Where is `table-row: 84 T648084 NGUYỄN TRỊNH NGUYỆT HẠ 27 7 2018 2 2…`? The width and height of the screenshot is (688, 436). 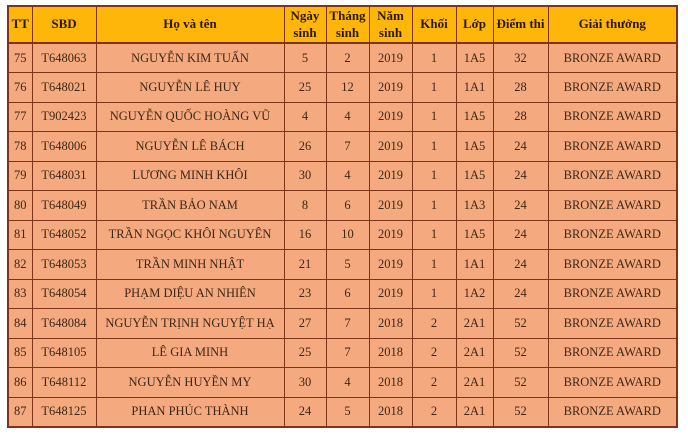 table-row: 84 T648084 NGUYỄN TRỊNH NGUYỆT HẠ 27 7 2018 2 2… is located at coordinates (342, 323).